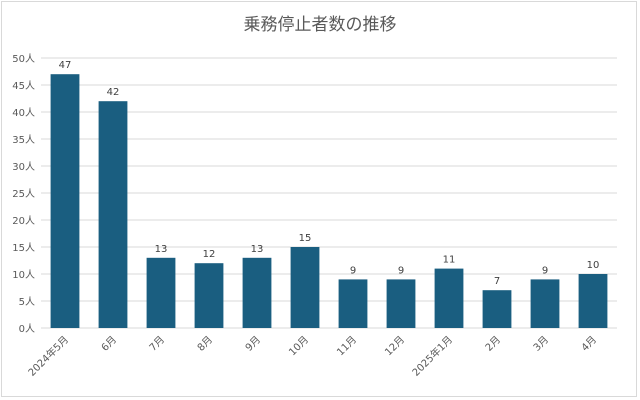 The width and height of the screenshot is (640, 400). I want to click on x-tick-label: 2月, so click(493, 344).